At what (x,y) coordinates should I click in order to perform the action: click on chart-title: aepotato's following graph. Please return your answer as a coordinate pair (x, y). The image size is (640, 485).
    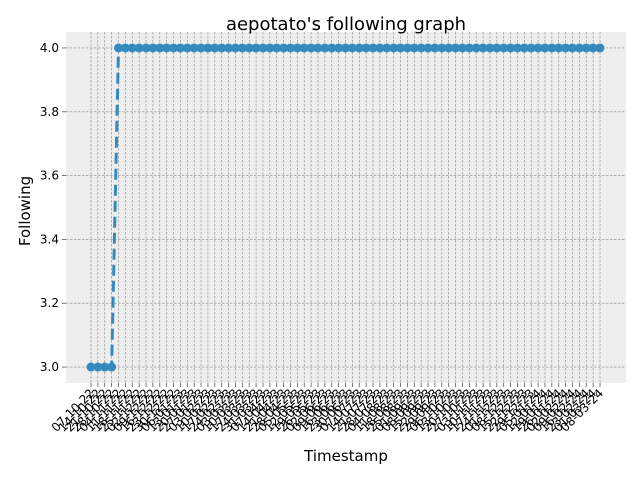
    Looking at the image, I should click on (346, 24).